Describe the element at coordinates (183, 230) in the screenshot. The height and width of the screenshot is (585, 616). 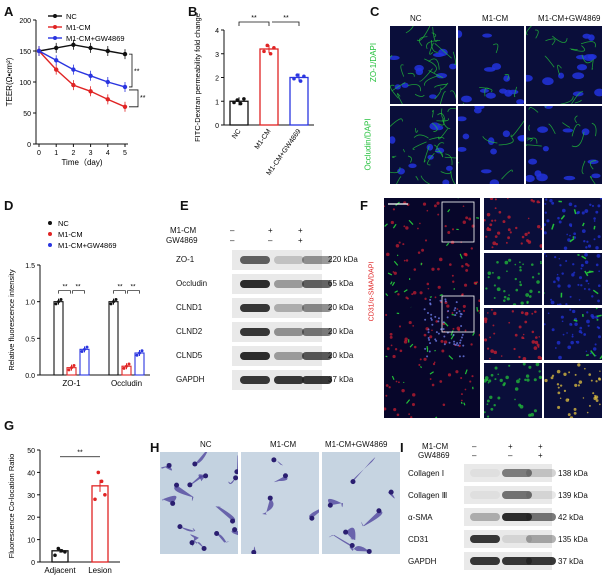
I see `e-cond-m1: M1-CM` at that location.